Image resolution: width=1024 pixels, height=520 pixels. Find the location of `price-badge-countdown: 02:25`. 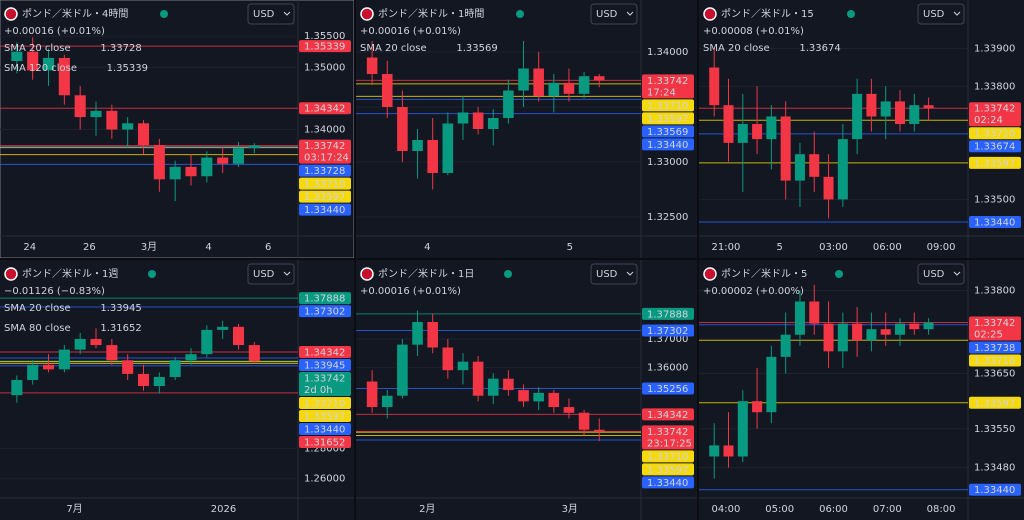

price-badge-countdown: 02:25 is located at coordinates (988, 335).